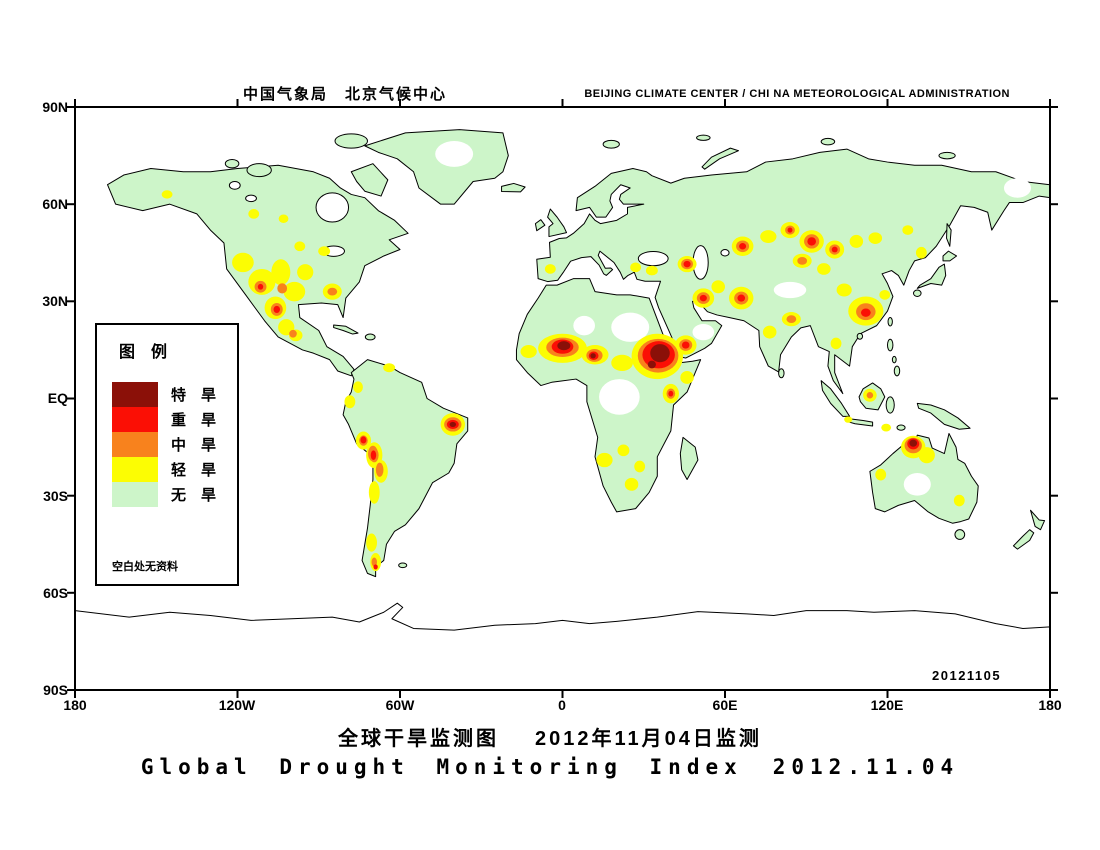 This screenshot has width=1100, height=850. Describe the element at coordinates (55, 496) in the screenshot. I see `lat-label-30s: 30S` at that location.